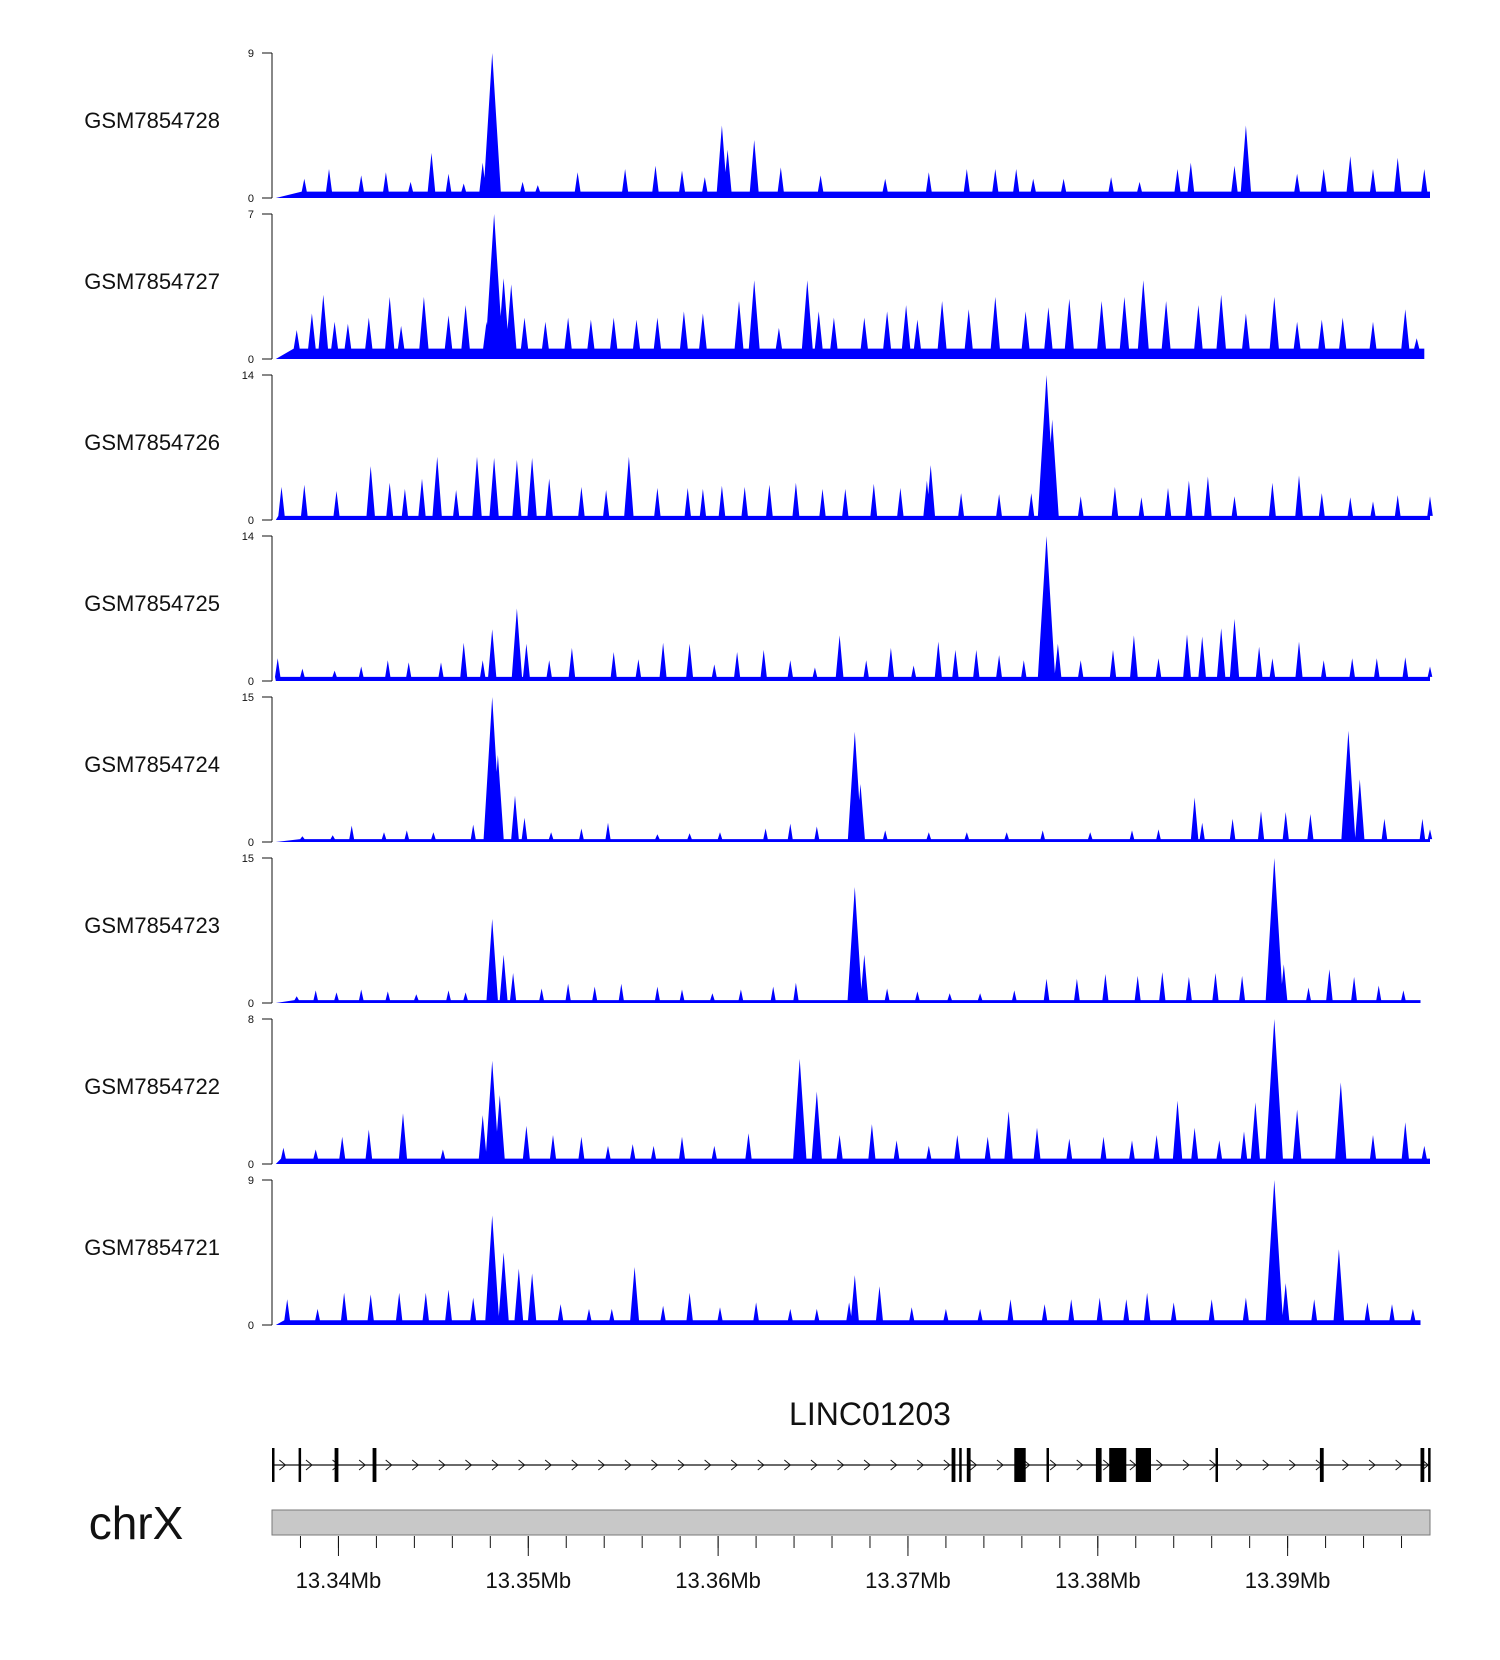  I want to click on track-GSM7854726: GSM7854726 14 0, so click(758, 448).